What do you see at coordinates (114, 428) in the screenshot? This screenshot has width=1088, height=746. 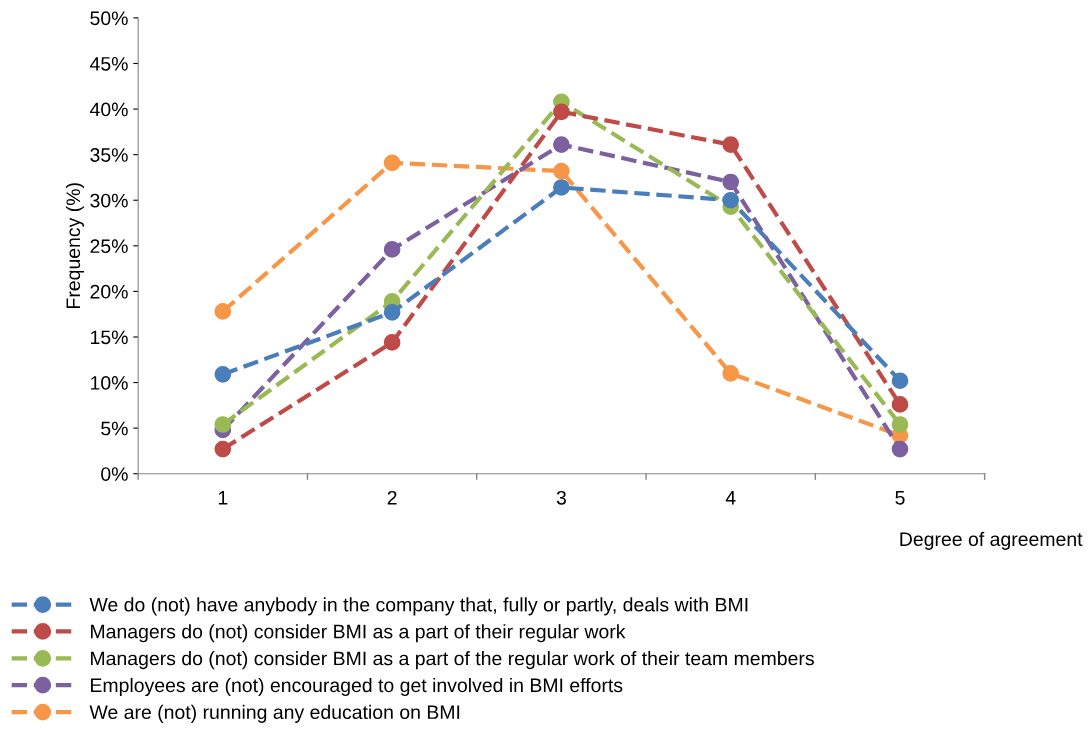 I see `y-tick-label: 5%` at bounding box center [114, 428].